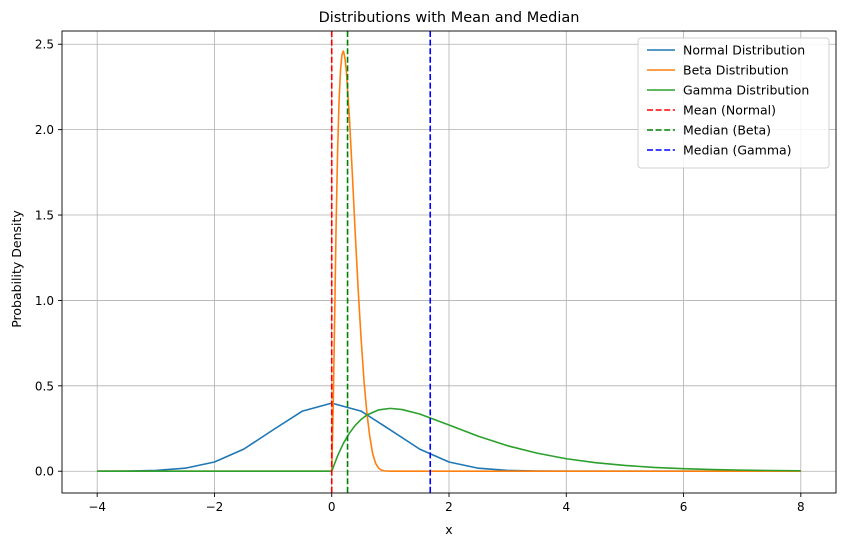  Describe the element at coordinates (44, 130) in the screenshot. I see `y-tick-label: 2.0` at that location.